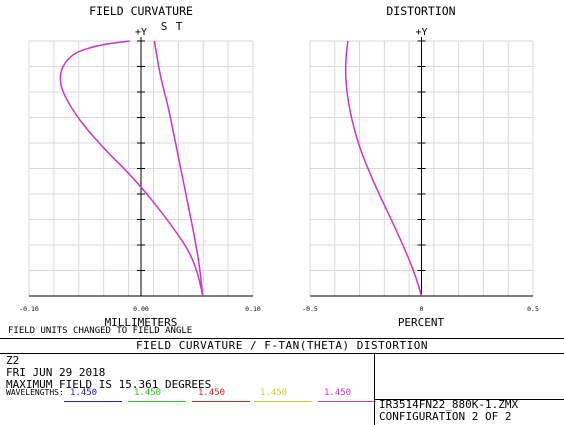 Image resolution: width=564 pixels, height=425 pixels. I want to click on y-axis-label-2: +Y, so click(421, 32).